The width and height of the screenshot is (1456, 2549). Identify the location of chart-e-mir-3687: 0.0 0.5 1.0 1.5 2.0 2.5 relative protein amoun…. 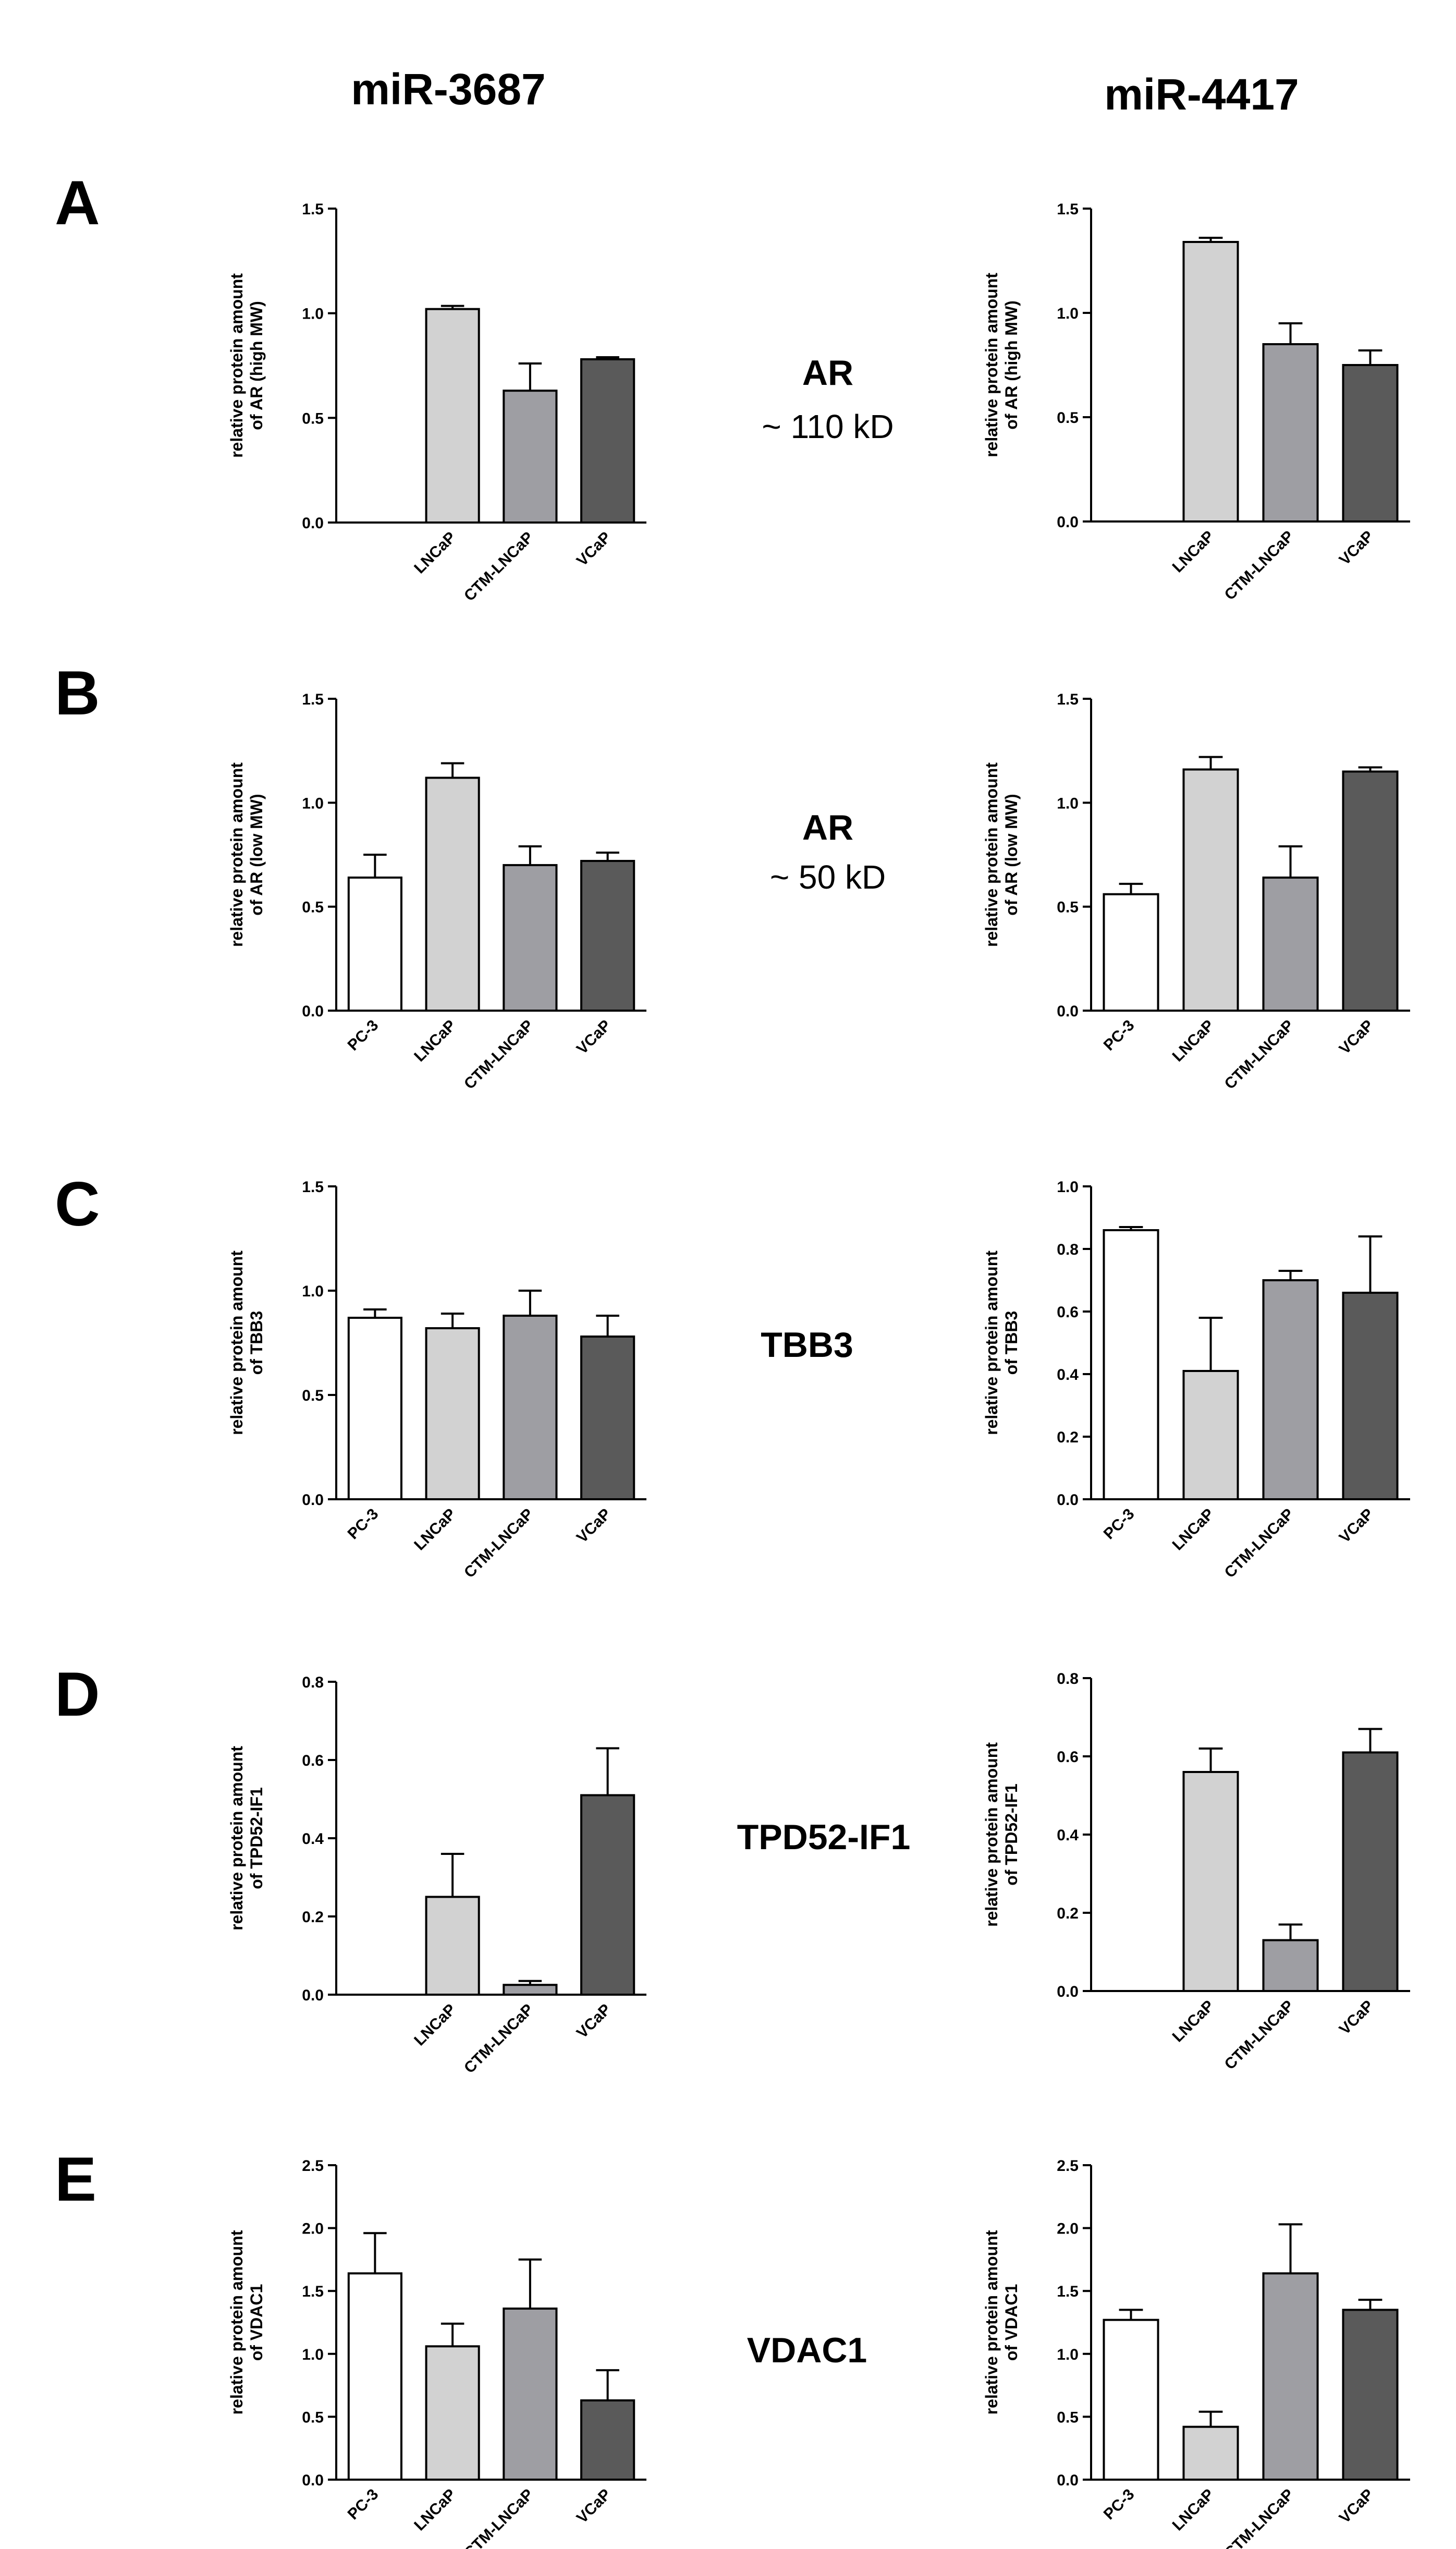
(436, 2353).